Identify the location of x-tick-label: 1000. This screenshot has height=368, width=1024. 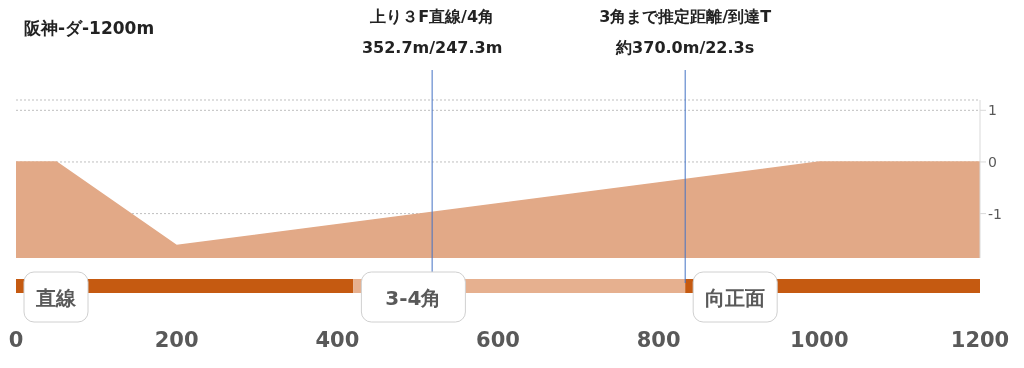
(819, 339).